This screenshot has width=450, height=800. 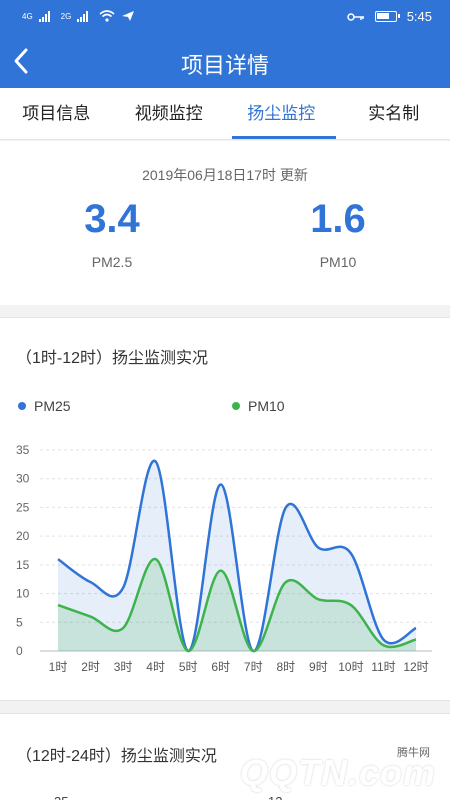 I want to click on clock: 5:45, so click(x=419, y=16).